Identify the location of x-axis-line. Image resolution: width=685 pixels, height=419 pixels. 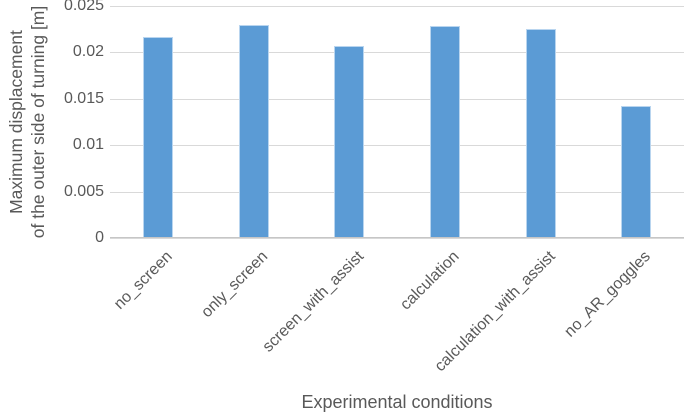
(397, 237).